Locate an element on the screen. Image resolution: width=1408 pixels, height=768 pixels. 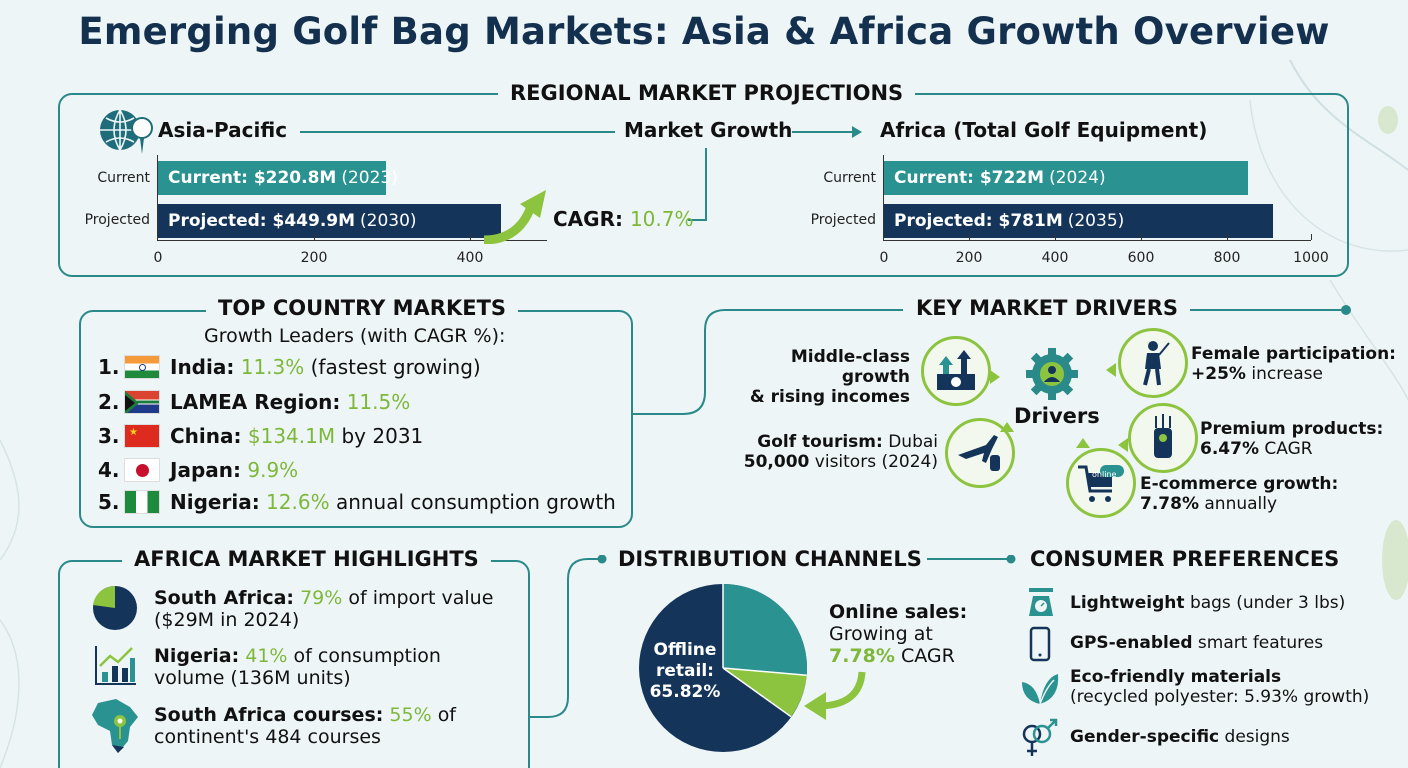
curved-arrow-icon is located at coordinates (835, 695).